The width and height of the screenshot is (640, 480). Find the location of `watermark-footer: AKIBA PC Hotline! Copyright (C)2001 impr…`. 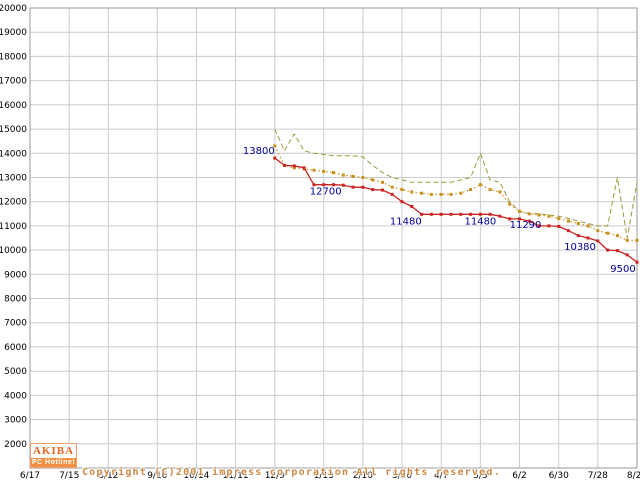

watermark-footer: AKIBA PC Hotline! Copyright (C)2001 impr… is located at coordinates (265, 461).